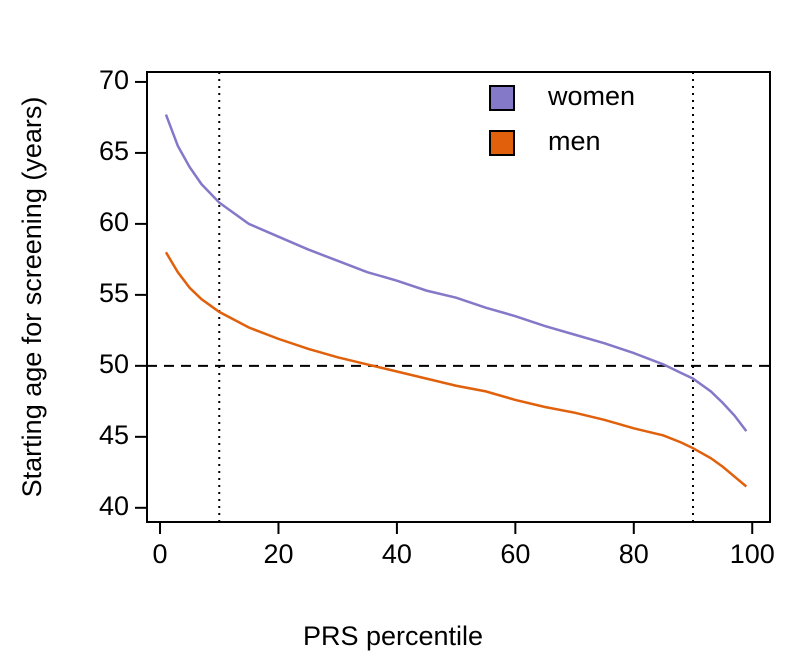 The width and height of the screenshot is (788, 669). I want to click on legend-label: men, so click(574, 141).